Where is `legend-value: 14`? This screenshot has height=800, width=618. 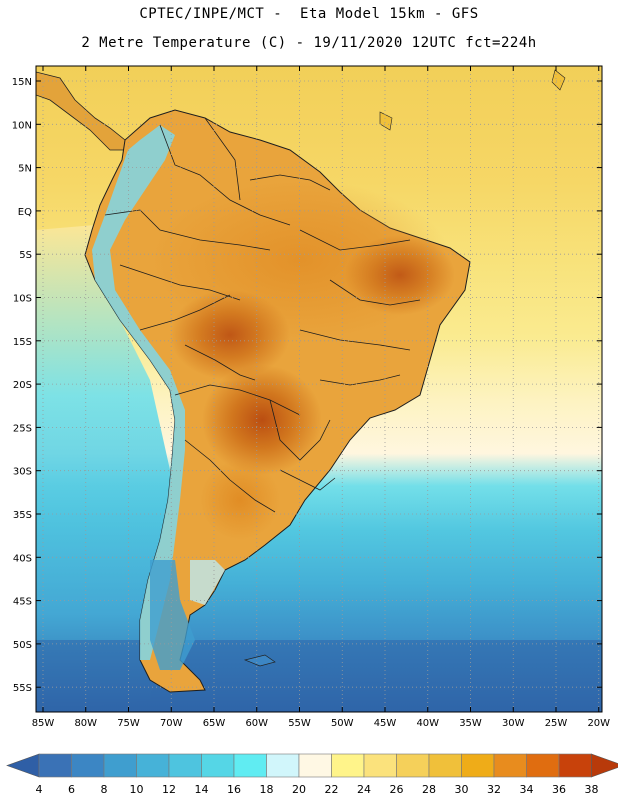
legend-value: 14 is located at coordinates (202, 789).